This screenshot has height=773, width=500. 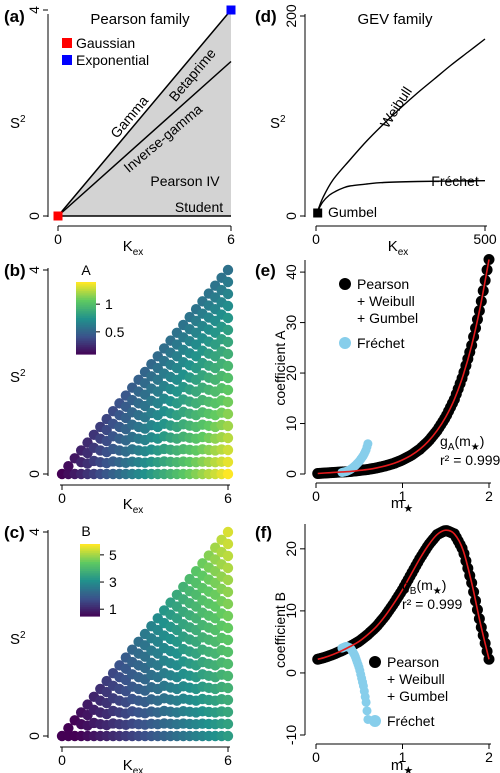 What do you see at coordinates (291, 673) in the screenshot?
I see `f-ytick-label: 0` at bounding box center [291, 673].